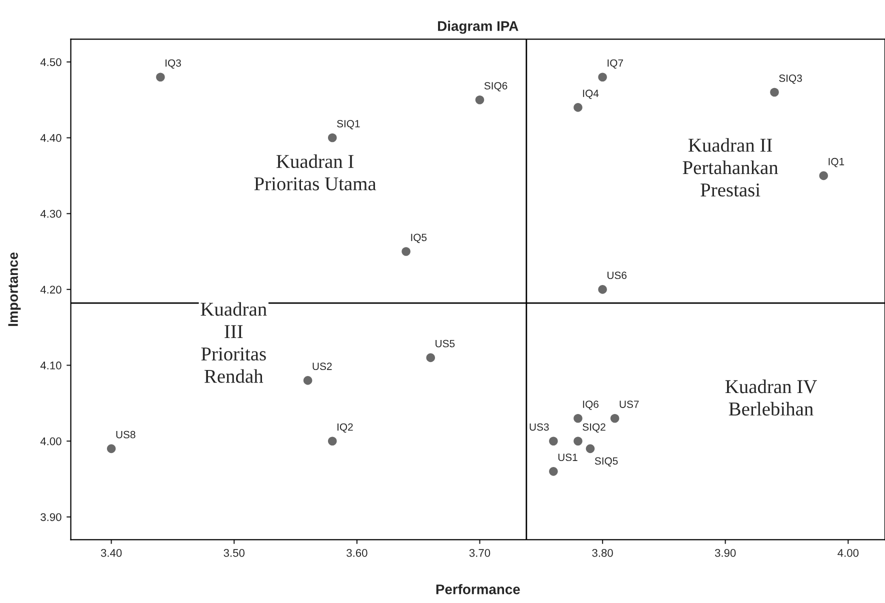 The image size is (885, 603). What do you see at coordinates (345, 428) in the screenshot?
I see `series-label: IQ2` at bounding box center [345, 428].